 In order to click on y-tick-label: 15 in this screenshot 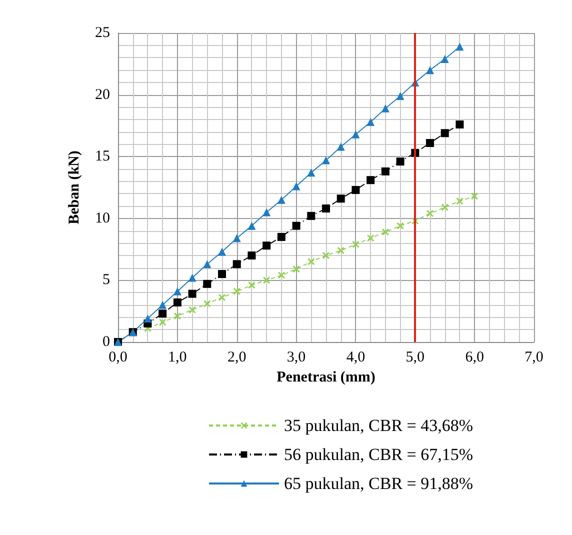, I will do `click(102, 156)`.